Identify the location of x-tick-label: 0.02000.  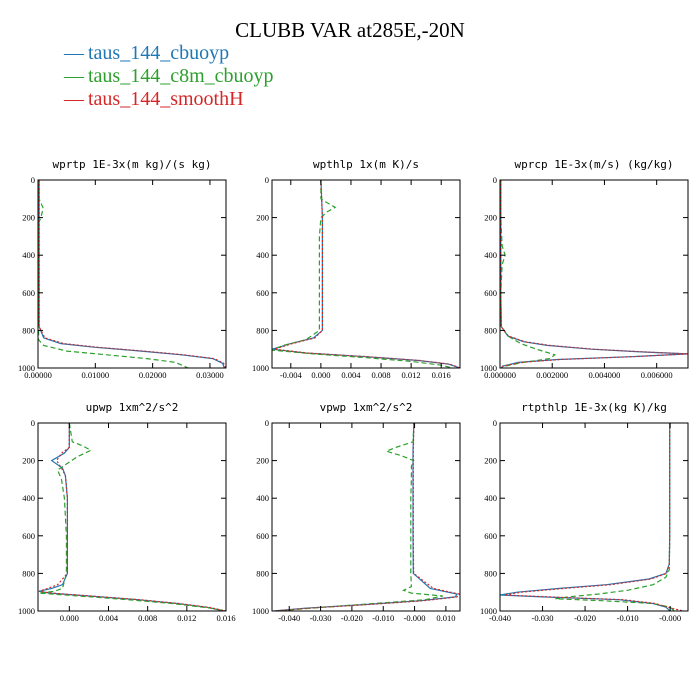
(153, 375).